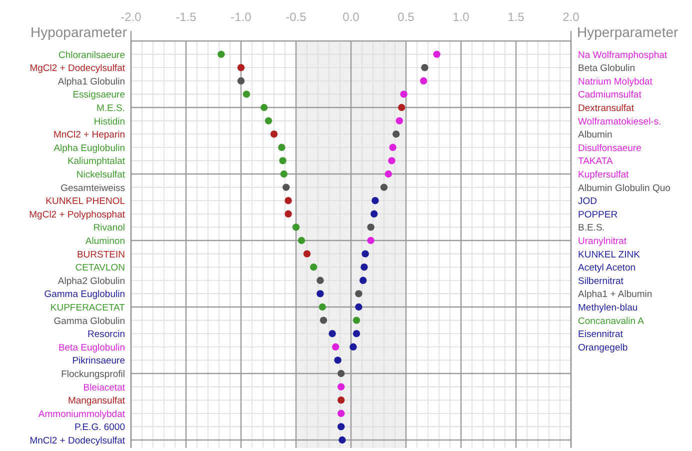 The height and width of the screenshot is (451, 692). Describe the element at coordinates (611, 321) in the screenshot. I see `y2-tick-label: Concanavalin A` at that location.